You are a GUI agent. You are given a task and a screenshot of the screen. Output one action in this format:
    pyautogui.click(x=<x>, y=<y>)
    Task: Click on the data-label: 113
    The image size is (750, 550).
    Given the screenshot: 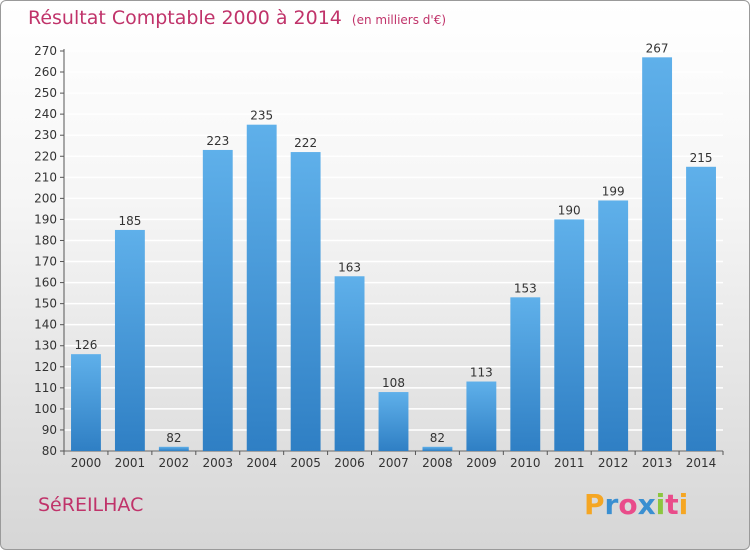 What is the action you would take?
    pyautogui.click(x=481, y=373)
    